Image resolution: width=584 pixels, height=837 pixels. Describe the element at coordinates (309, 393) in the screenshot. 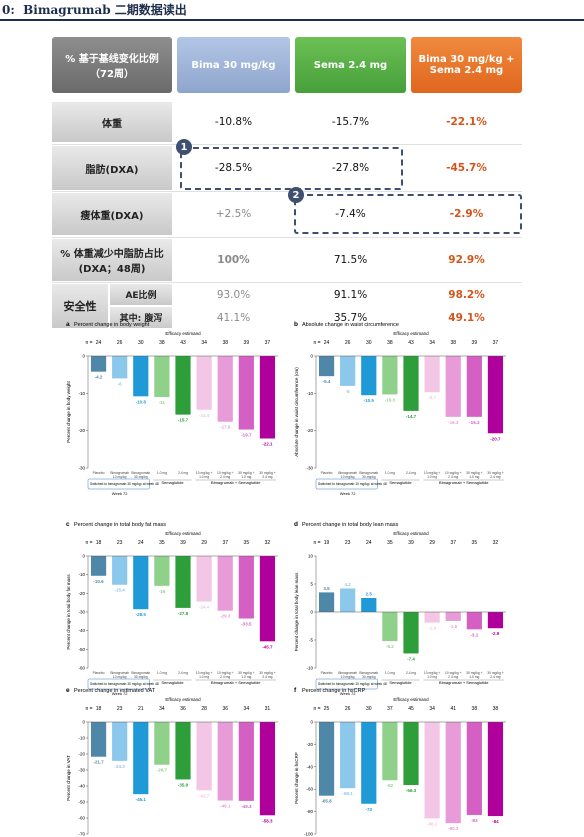

I see `y-tick-label: -10` at that location.